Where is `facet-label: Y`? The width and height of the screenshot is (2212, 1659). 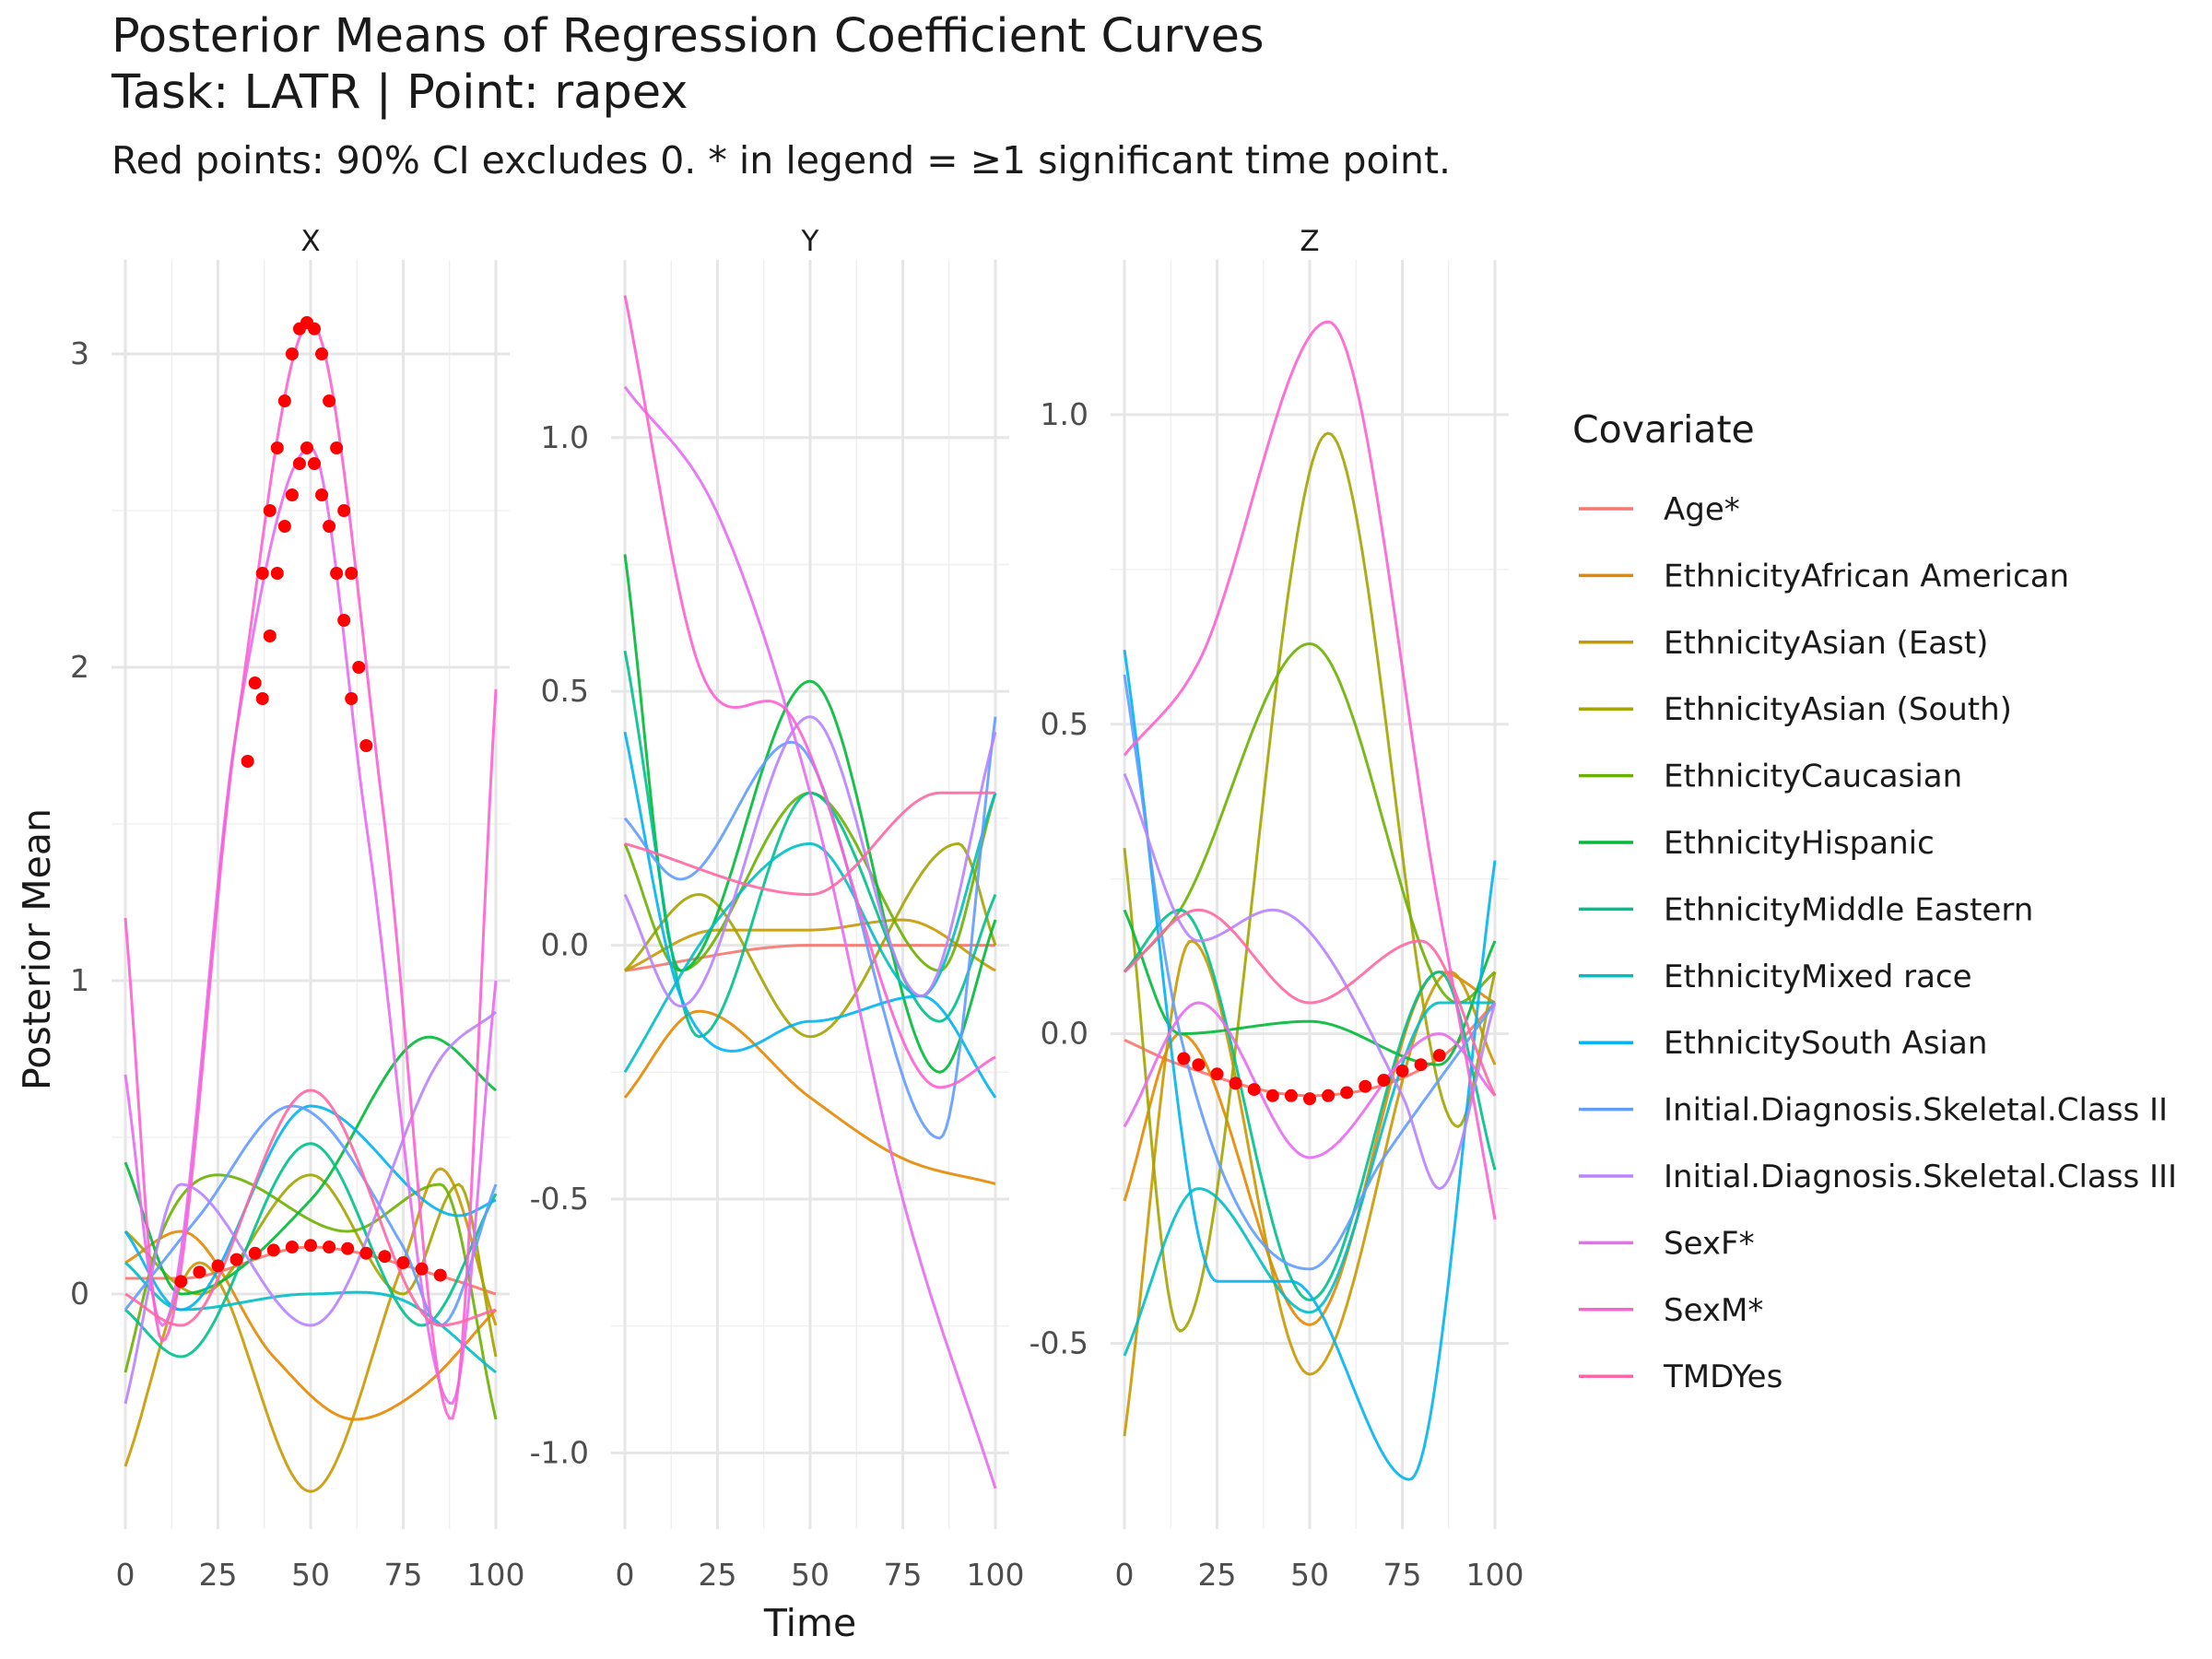
facet-label: Y is located at coordinates (810, 241).